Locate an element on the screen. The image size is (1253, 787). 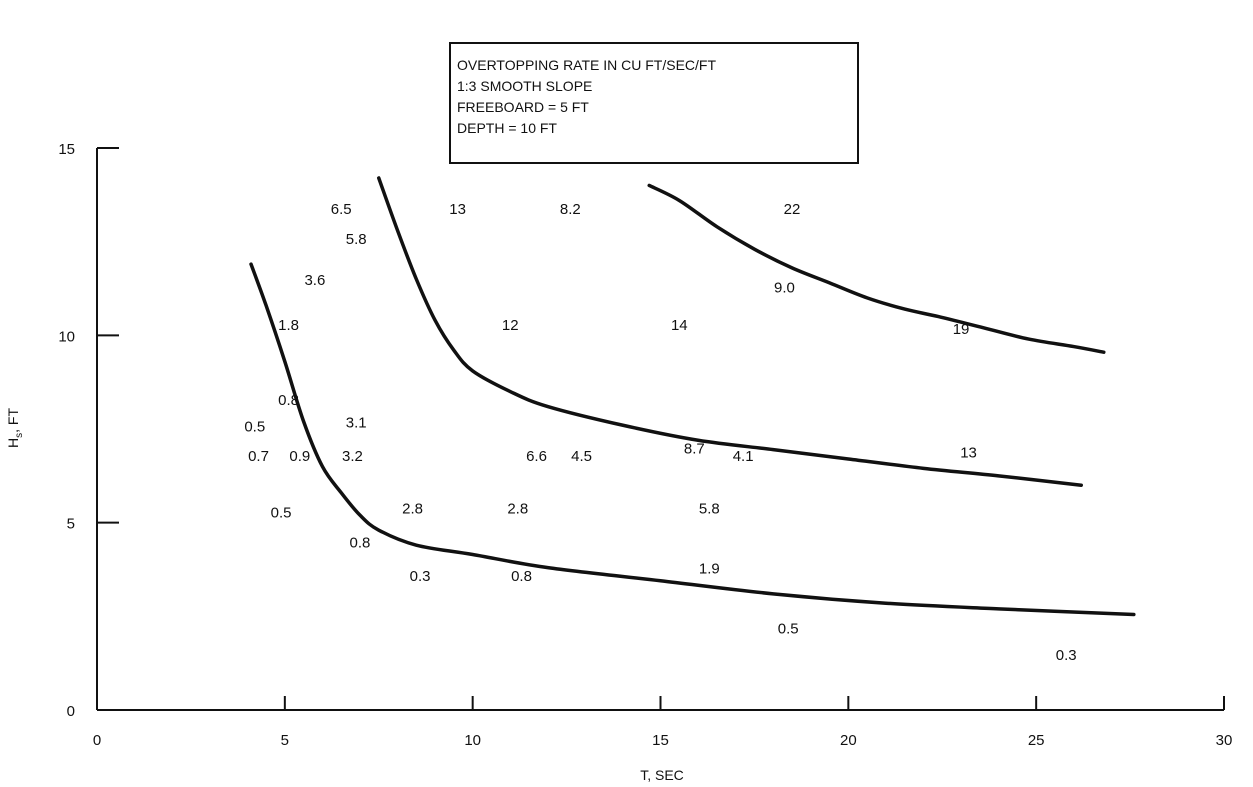
title-box is located at coordinates (654, 103).